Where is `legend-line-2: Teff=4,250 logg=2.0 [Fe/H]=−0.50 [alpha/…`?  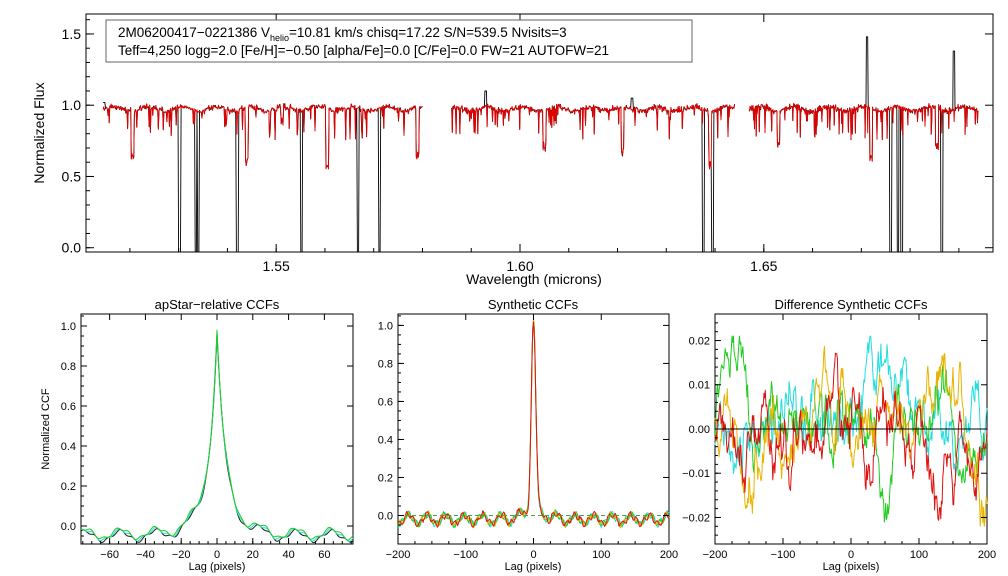
legend-line-2: Teff=4,250 logg=2.0 [Fe/H]=−0.50 [alpha/… is located at coordinates (363, 50).